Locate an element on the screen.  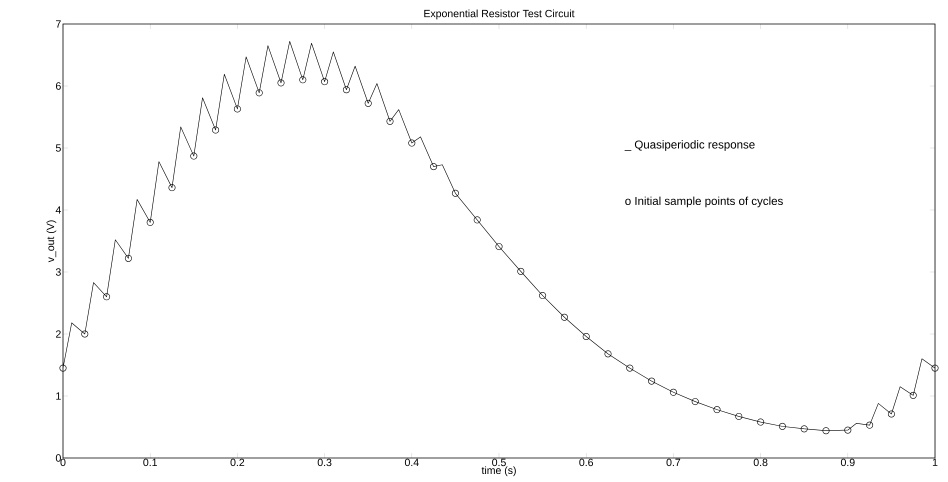
y-tick-label: 7 is located at coordinates (58, 24).